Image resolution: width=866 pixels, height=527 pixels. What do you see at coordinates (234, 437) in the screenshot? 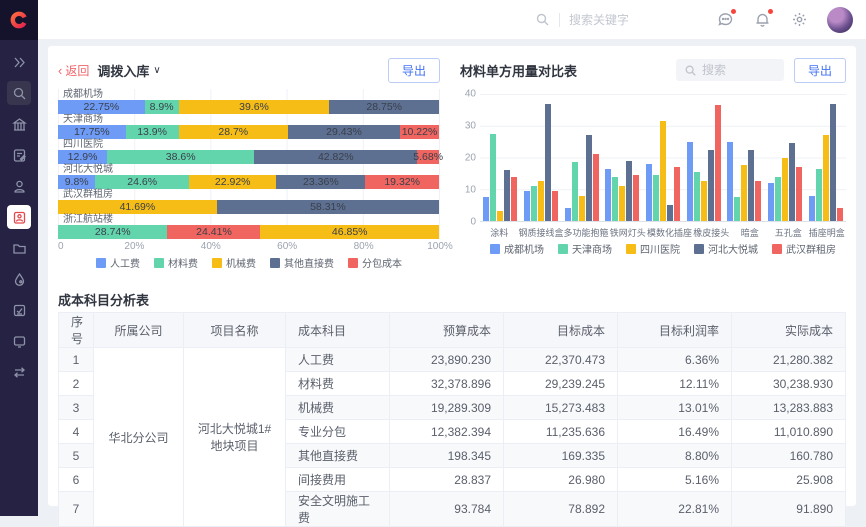
I see `project-cell: 河北大悦城1#地块项目` at bounding box center [234, 437].